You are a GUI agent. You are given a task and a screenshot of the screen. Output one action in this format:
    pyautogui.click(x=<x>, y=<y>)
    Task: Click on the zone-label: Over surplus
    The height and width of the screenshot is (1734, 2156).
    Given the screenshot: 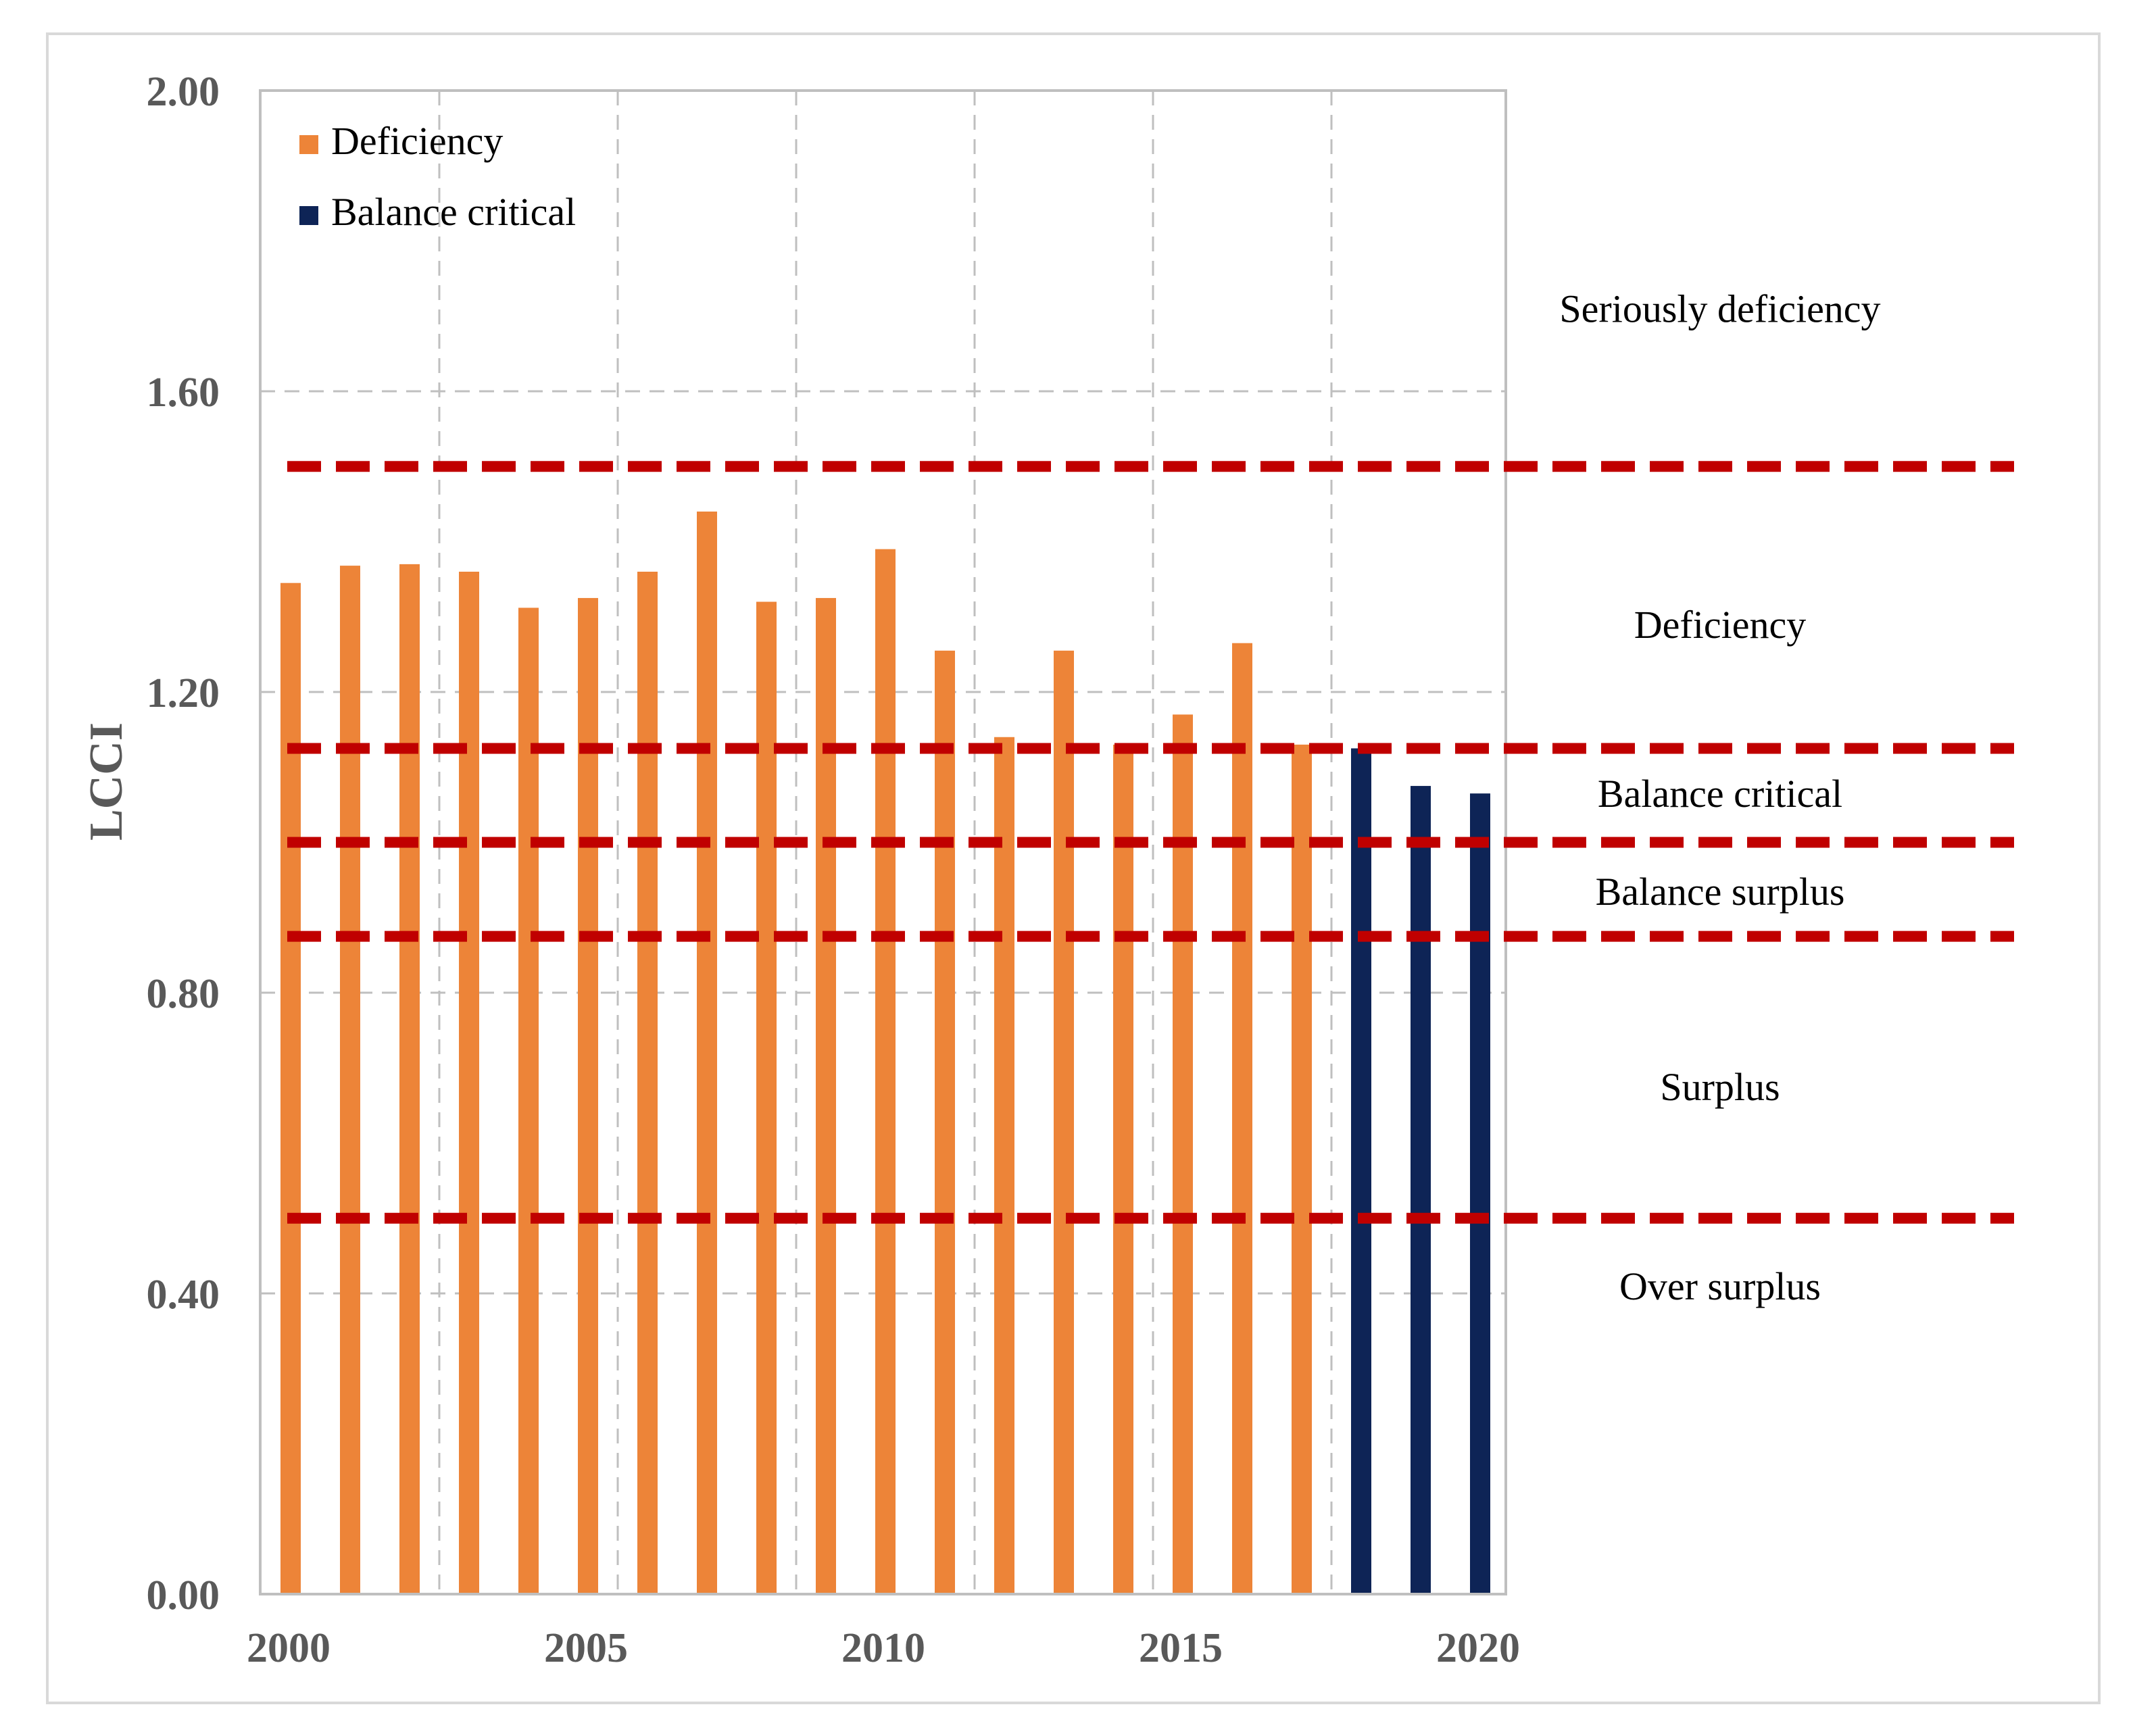 What is the action you would take?
    pyautogui.click(x=1720, y=1286)
    